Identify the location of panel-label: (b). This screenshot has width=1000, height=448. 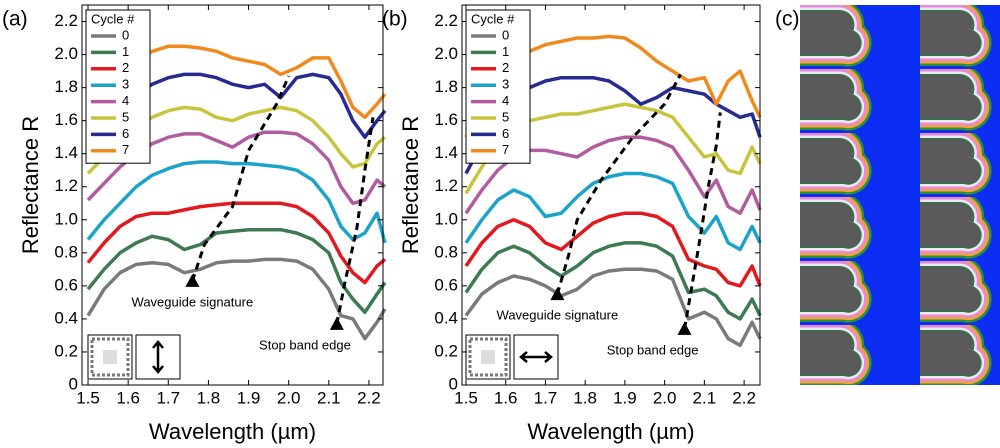
(395, 19).